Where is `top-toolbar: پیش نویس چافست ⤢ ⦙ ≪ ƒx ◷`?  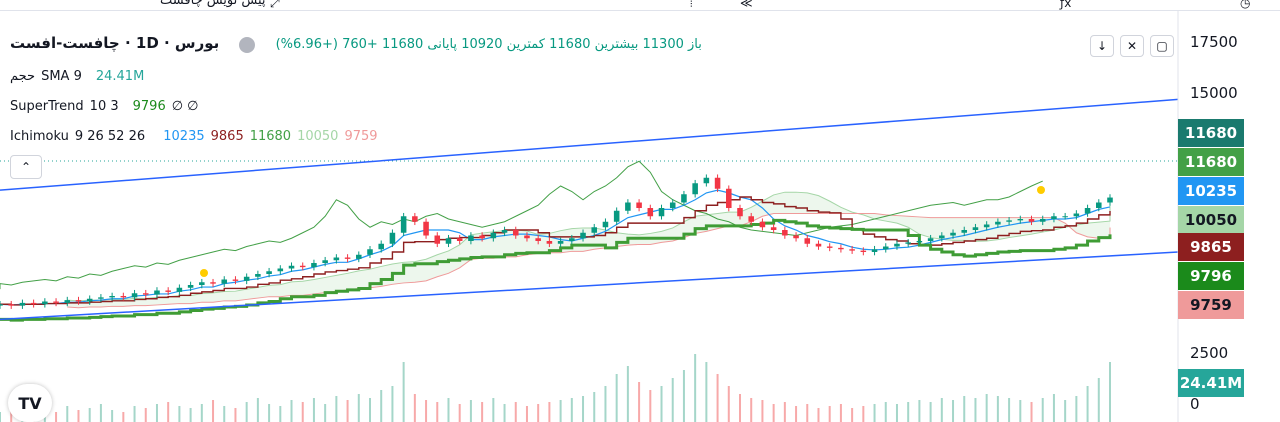
top-toolbar: پیش نویس چافست ⤢ ⦙ ≪ ƒx ◷ is located at coordinates (640, 5).